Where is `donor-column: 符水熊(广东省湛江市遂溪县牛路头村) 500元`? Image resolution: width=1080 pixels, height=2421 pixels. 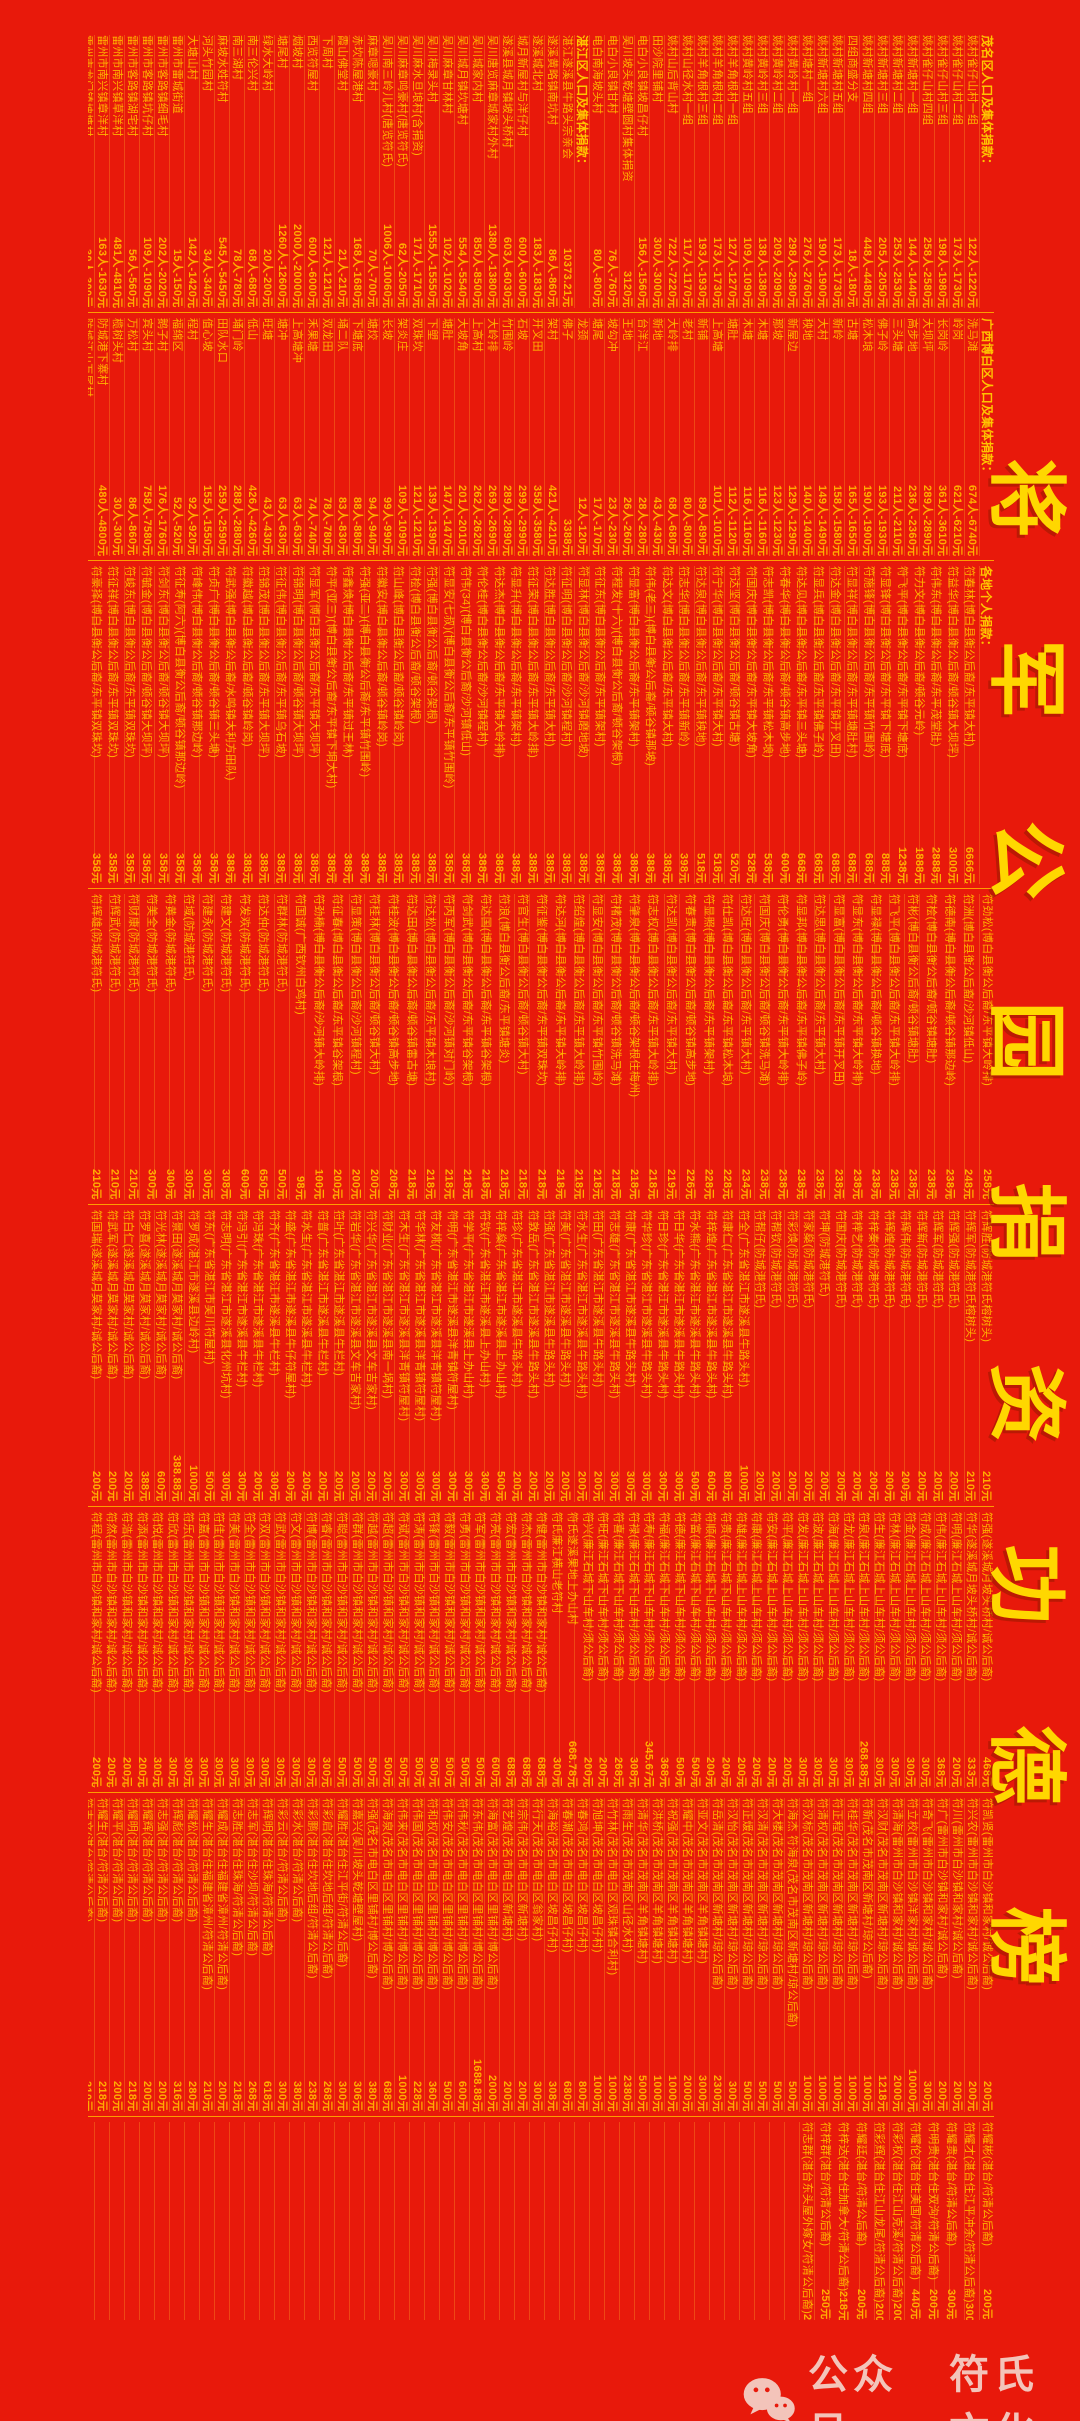
donor-column: 符水熊(广东省湛江市遂溪县牛路头村) 500元 is located at coordinates (694, 1356).